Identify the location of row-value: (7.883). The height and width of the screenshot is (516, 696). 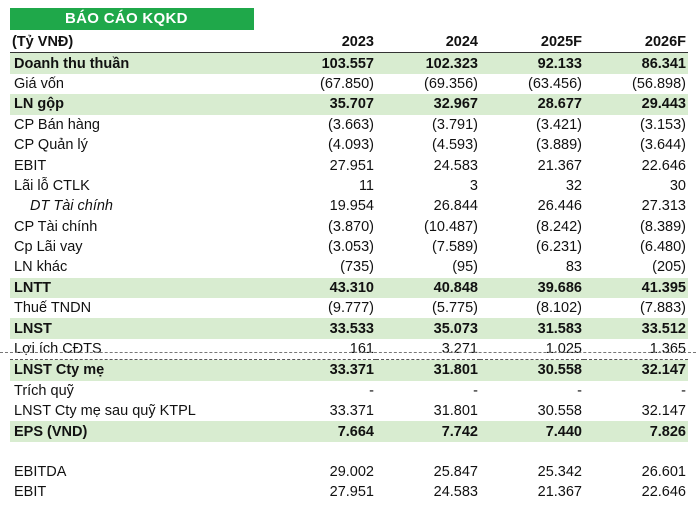
(663, 308).